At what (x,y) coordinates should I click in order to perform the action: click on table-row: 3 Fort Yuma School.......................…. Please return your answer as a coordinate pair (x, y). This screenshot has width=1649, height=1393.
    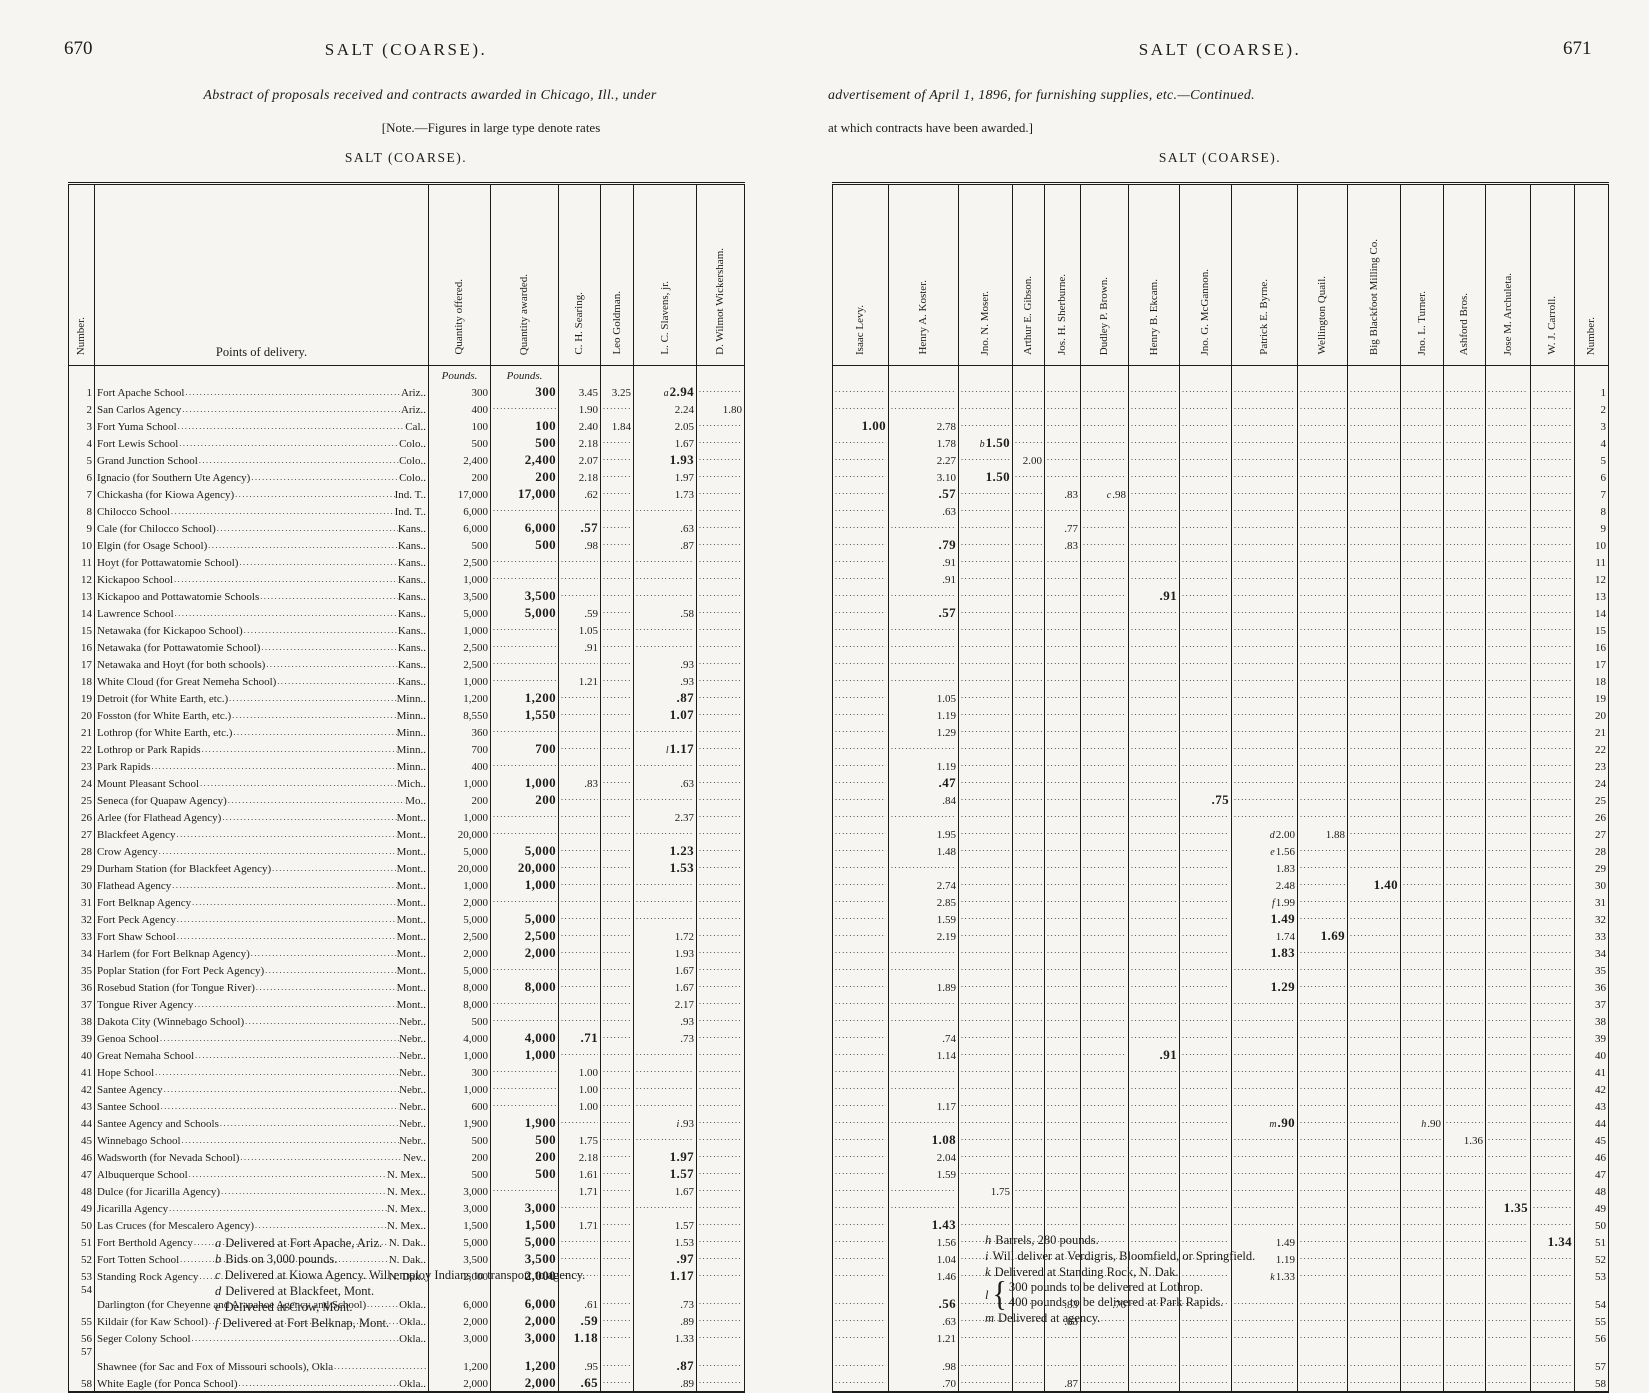
    Looking at the image, I should click on (407, 425).